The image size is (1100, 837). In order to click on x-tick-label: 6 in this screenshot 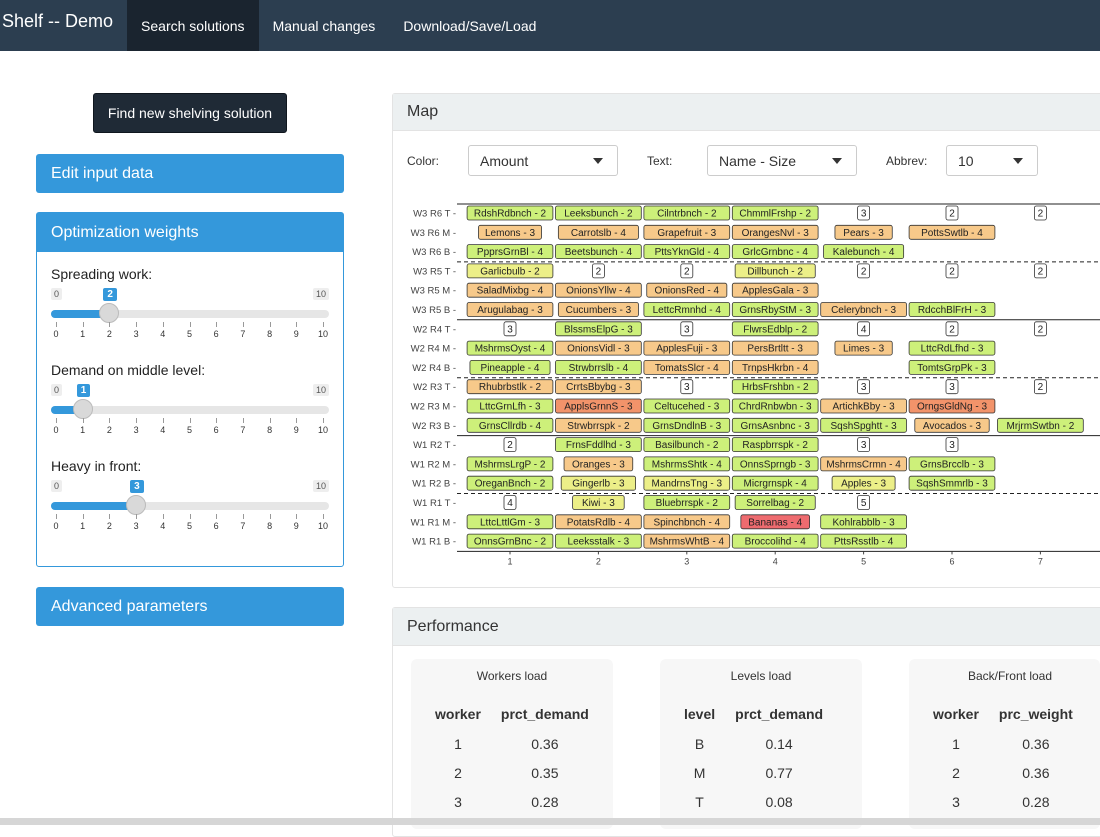, I will do `click(951, 561)`.